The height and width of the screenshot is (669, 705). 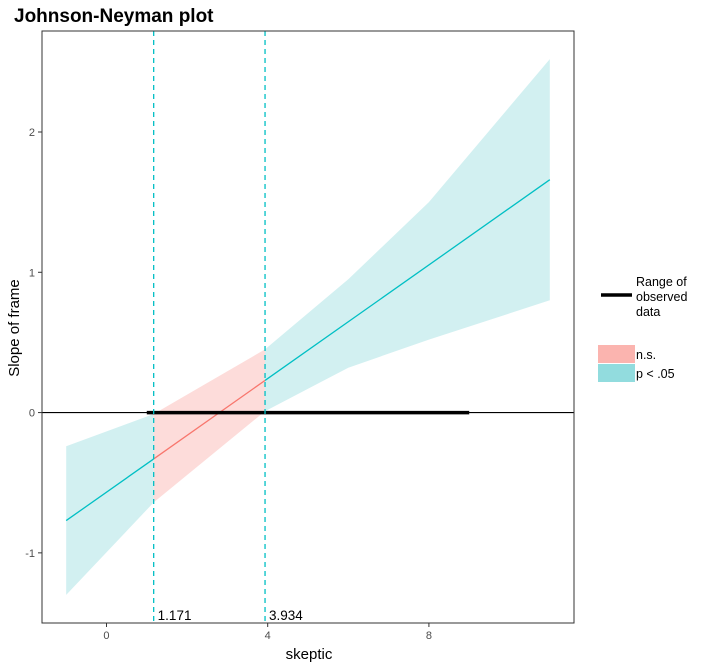 I want to click on x-tick-label: 8, so click(x=429, y=636).